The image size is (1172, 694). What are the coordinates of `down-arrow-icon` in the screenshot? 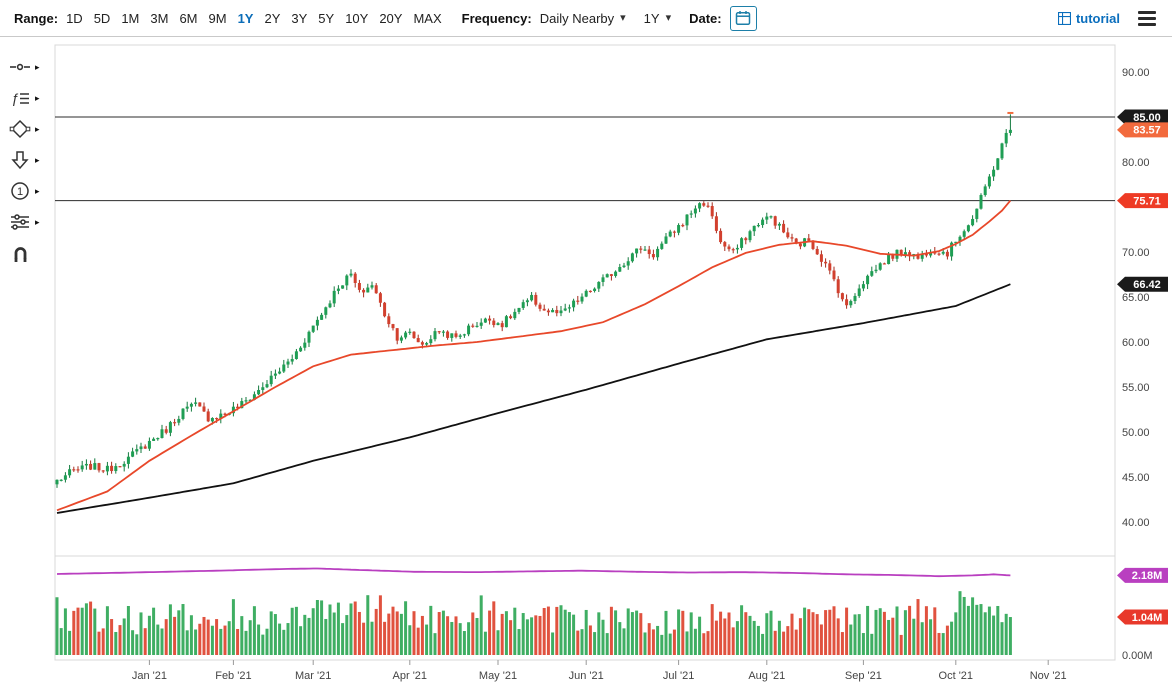 It's located at (20, 160).